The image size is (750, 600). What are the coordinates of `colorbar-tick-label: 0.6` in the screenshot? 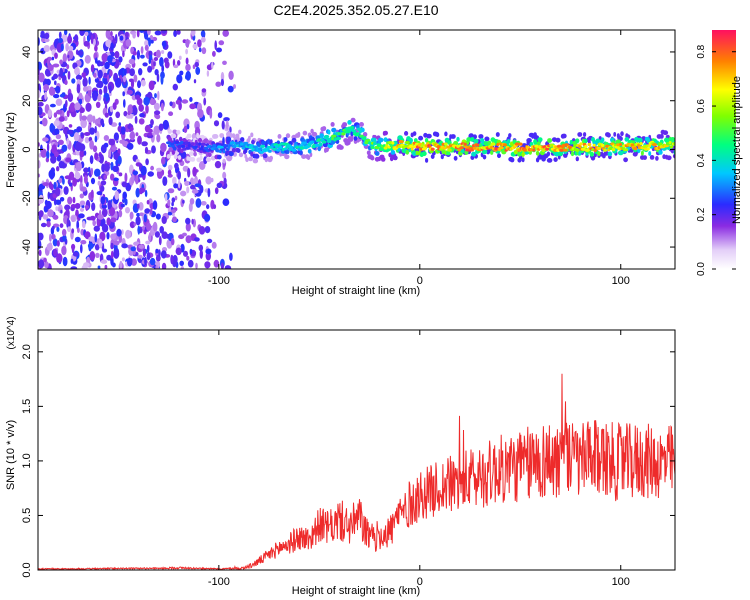 It's located at (701, 106).